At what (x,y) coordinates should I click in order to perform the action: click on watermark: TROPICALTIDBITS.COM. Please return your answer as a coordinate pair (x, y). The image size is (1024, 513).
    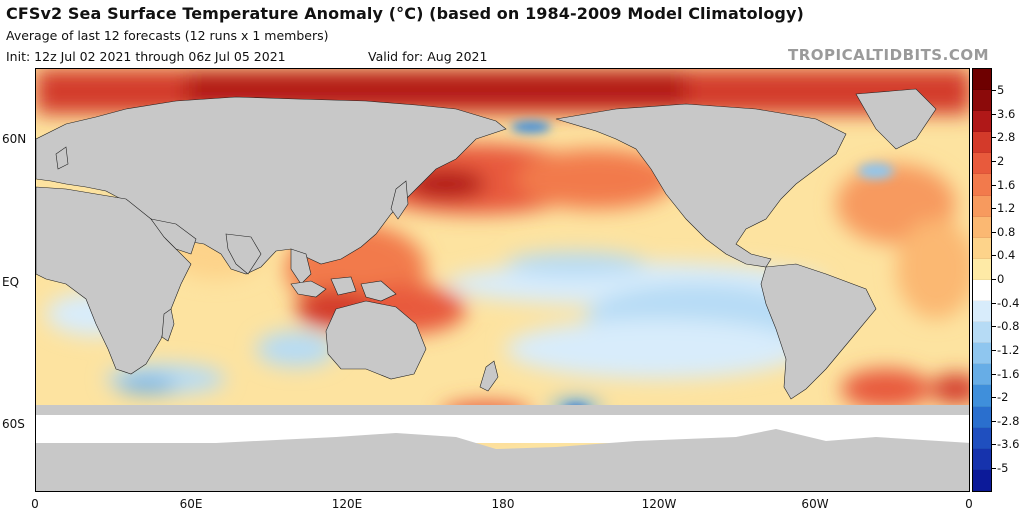
    Looking at the image, I should click on (888, 55).